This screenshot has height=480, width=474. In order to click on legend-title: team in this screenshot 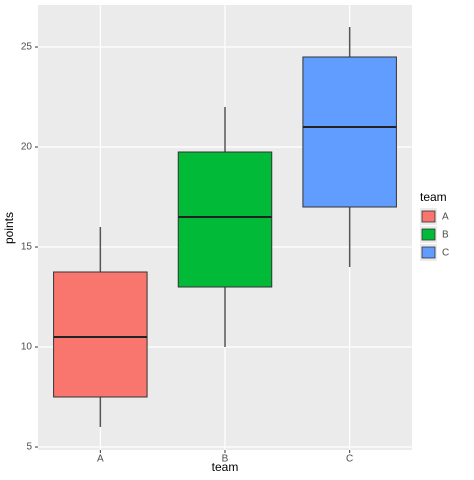, I will do `click(433, 197)`.